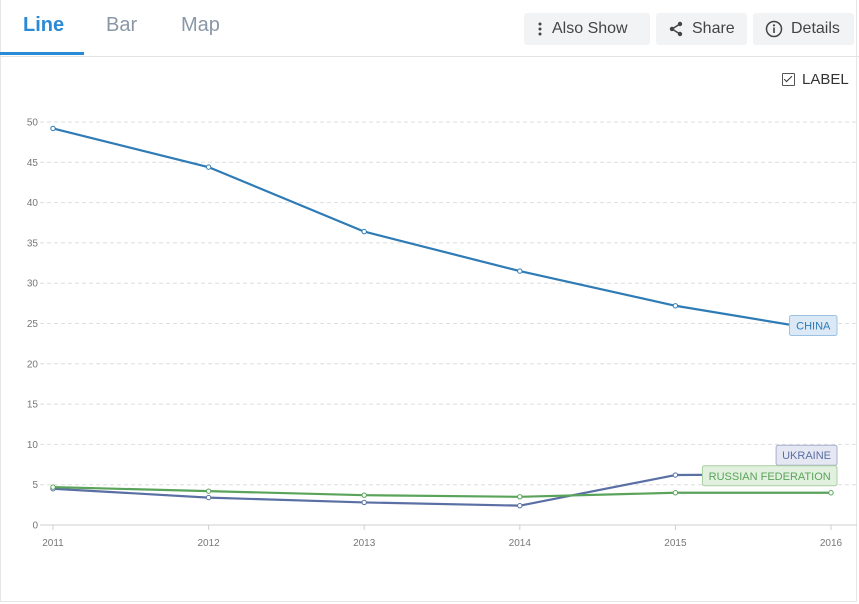  Describe the element at coordinates (676, 29) in the screenshot. I see `share-icon` at that location.